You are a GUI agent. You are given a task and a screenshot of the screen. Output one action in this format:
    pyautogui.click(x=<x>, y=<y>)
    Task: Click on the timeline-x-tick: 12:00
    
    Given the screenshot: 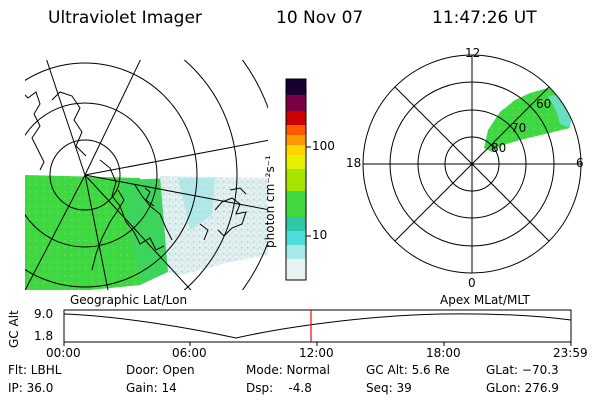 What is the action you would take?
    pyautogui.click(x=316, y=353)
    